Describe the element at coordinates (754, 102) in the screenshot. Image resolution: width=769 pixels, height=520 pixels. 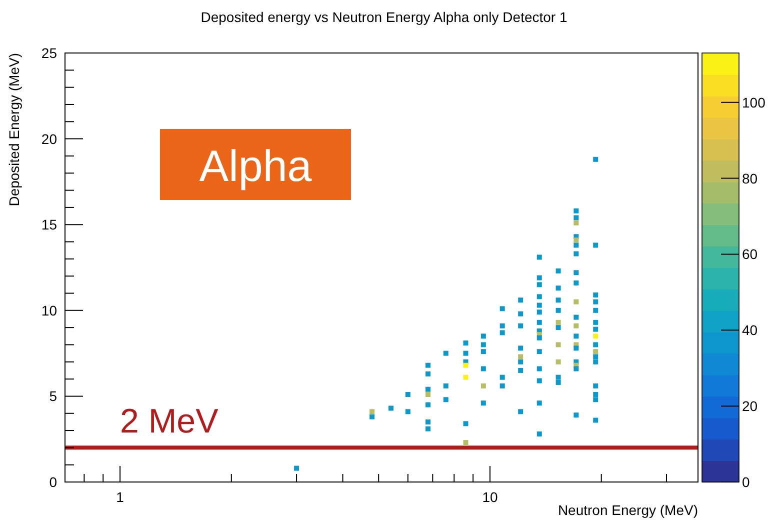
I see `color-bar-label: 100` at that location.